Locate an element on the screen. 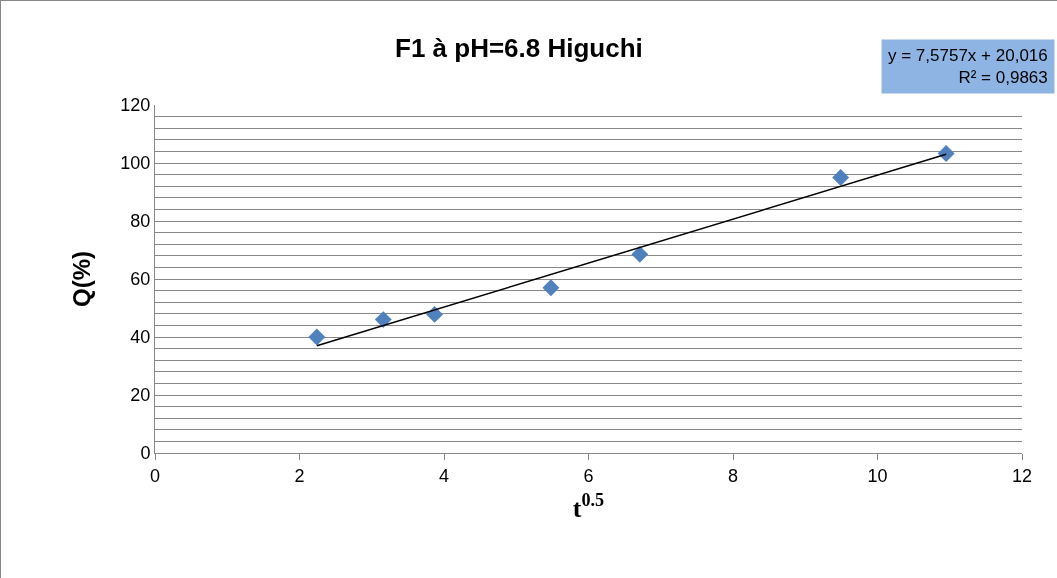 This screenshot has height=578, width=1057. chart-title: F1 à pH=6.8 Higuchi is located at coordinates (519, 47).